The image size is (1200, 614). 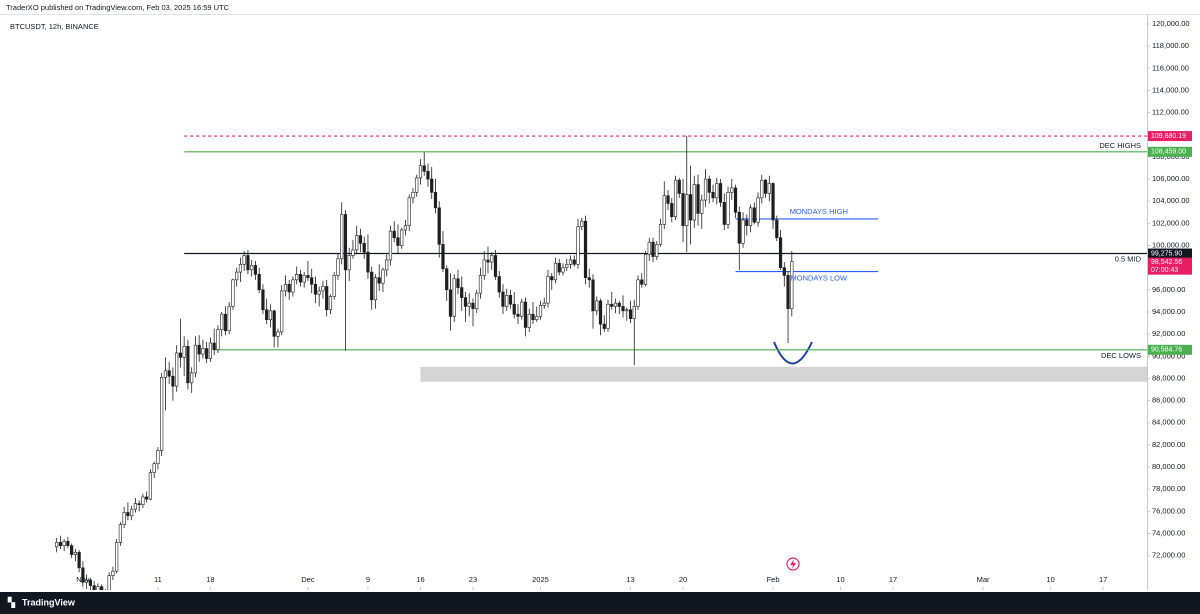 What do you see at coordinates (1170, 89) in the screenshot?
I see `y-tick-label: 114,000.00` at bounding box center [1170, 89].